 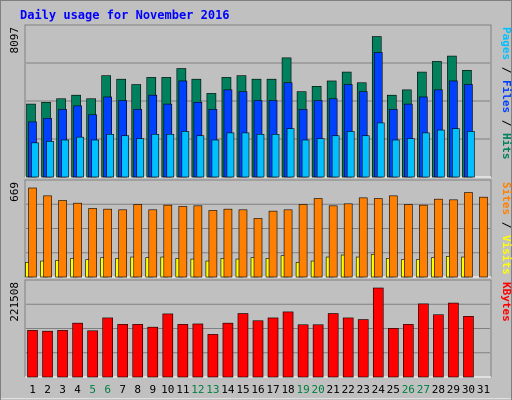 What do you see at coordinates (506, 96) in the screenshot?
I see `legend-part: Files` at bounding box center [506, 96].